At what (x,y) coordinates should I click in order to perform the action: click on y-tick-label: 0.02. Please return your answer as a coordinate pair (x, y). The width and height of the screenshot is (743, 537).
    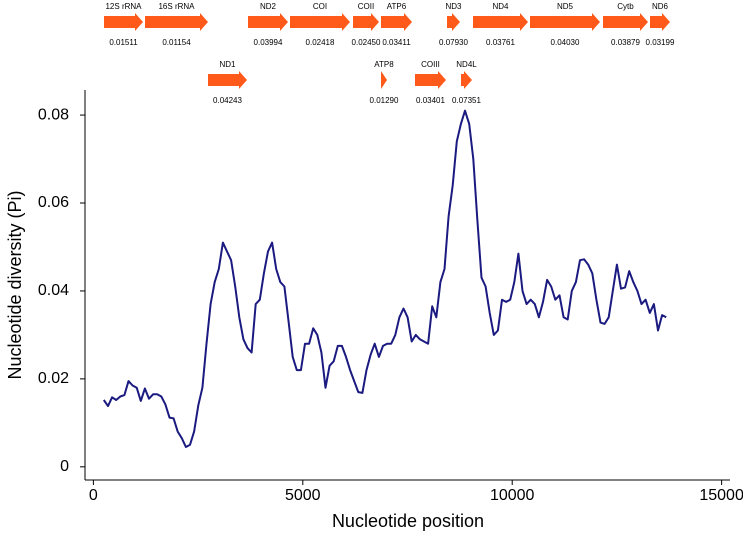
    Looking at the image, I should click on (53, 378).